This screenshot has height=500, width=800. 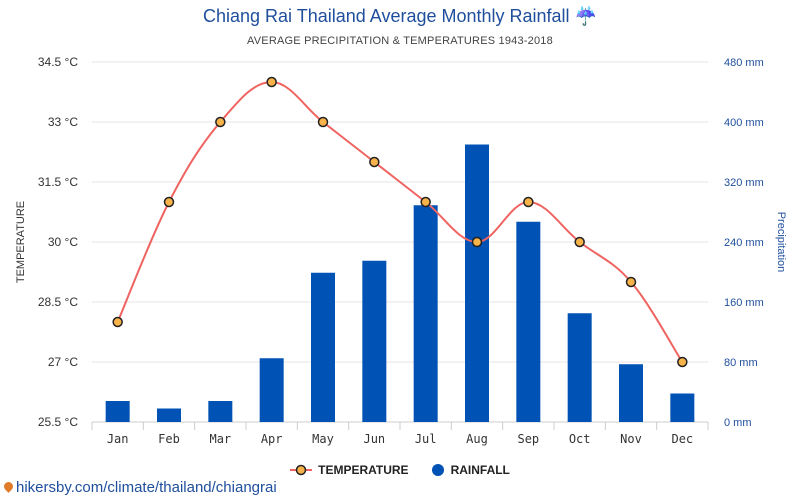 I want to click on x-tick-label: Aug, so click(x=477, y=439).